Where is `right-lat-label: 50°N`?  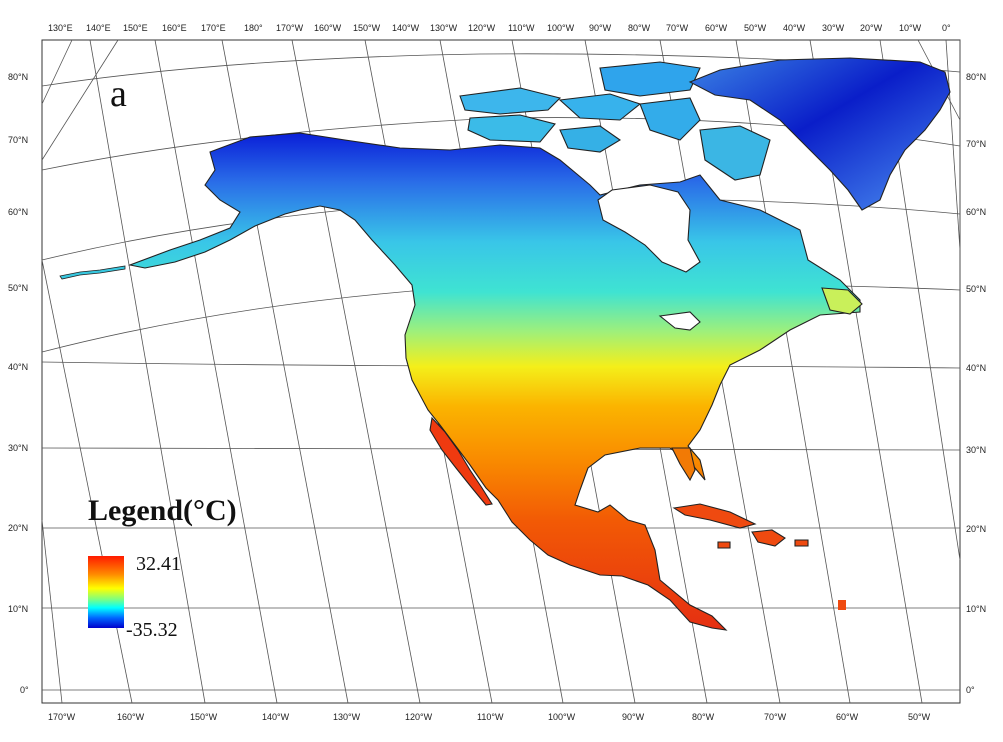
right-lat-label: 50°N is located at coordinates (976, 289).